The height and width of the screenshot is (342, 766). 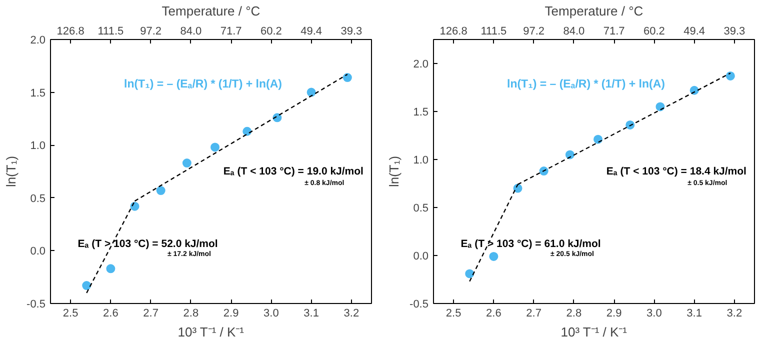 I want to click on annotation: Eₐ (T > 103 °C) = 61.0 kJ/mol, so click(x=530, y=244).